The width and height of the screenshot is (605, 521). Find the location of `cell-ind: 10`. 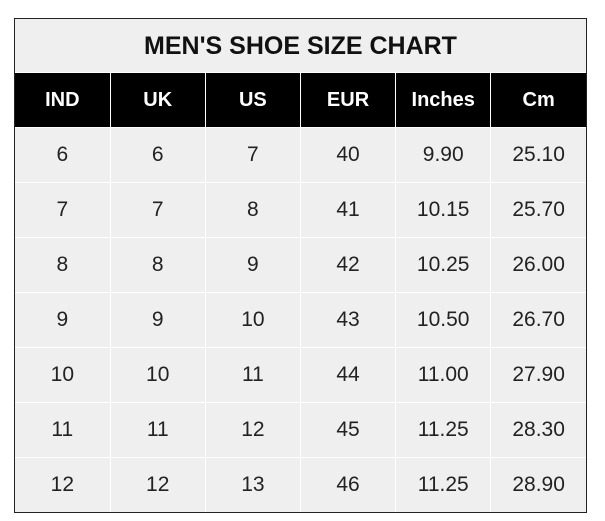

cell-ind: 10 is located at coordinates (63, 375).